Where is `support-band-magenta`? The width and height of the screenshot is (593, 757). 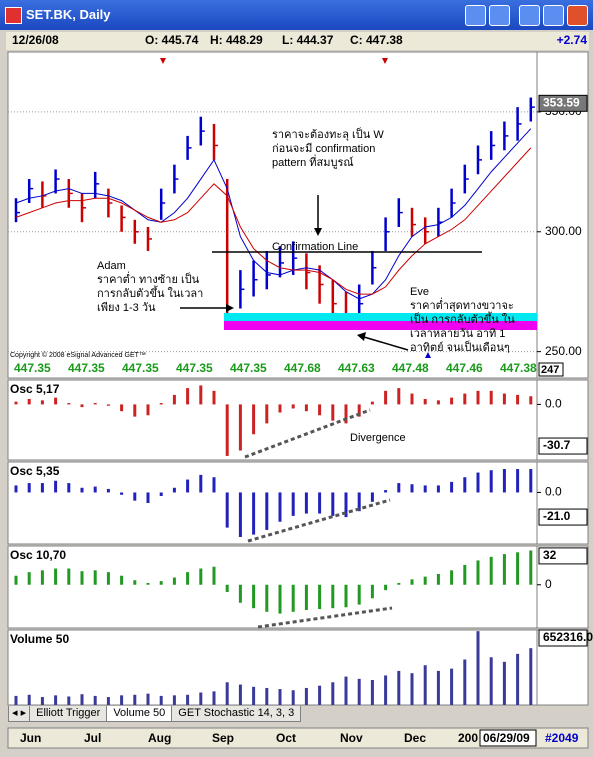
support-band-magenta is located at coordinates (380, 325).